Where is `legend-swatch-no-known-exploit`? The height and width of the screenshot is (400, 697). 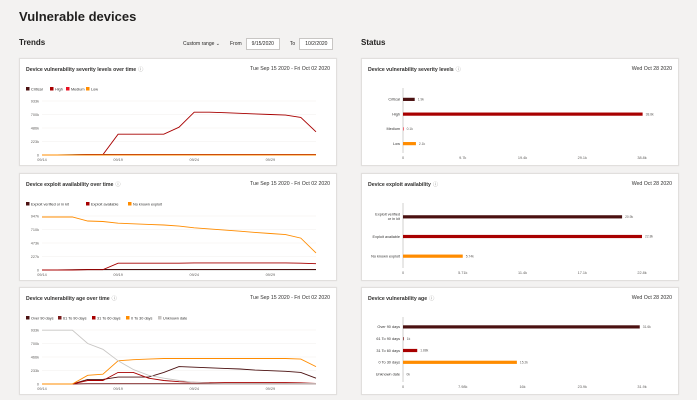 legend-swatch-no-known-exploit is located at coordinates (130, 204).